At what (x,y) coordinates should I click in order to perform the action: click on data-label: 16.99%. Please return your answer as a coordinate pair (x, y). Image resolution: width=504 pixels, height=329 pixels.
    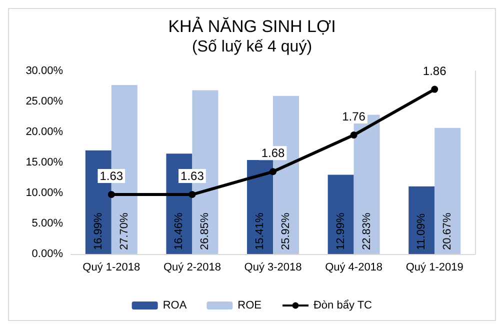
    Looking at the image, I should click on (98, 231).